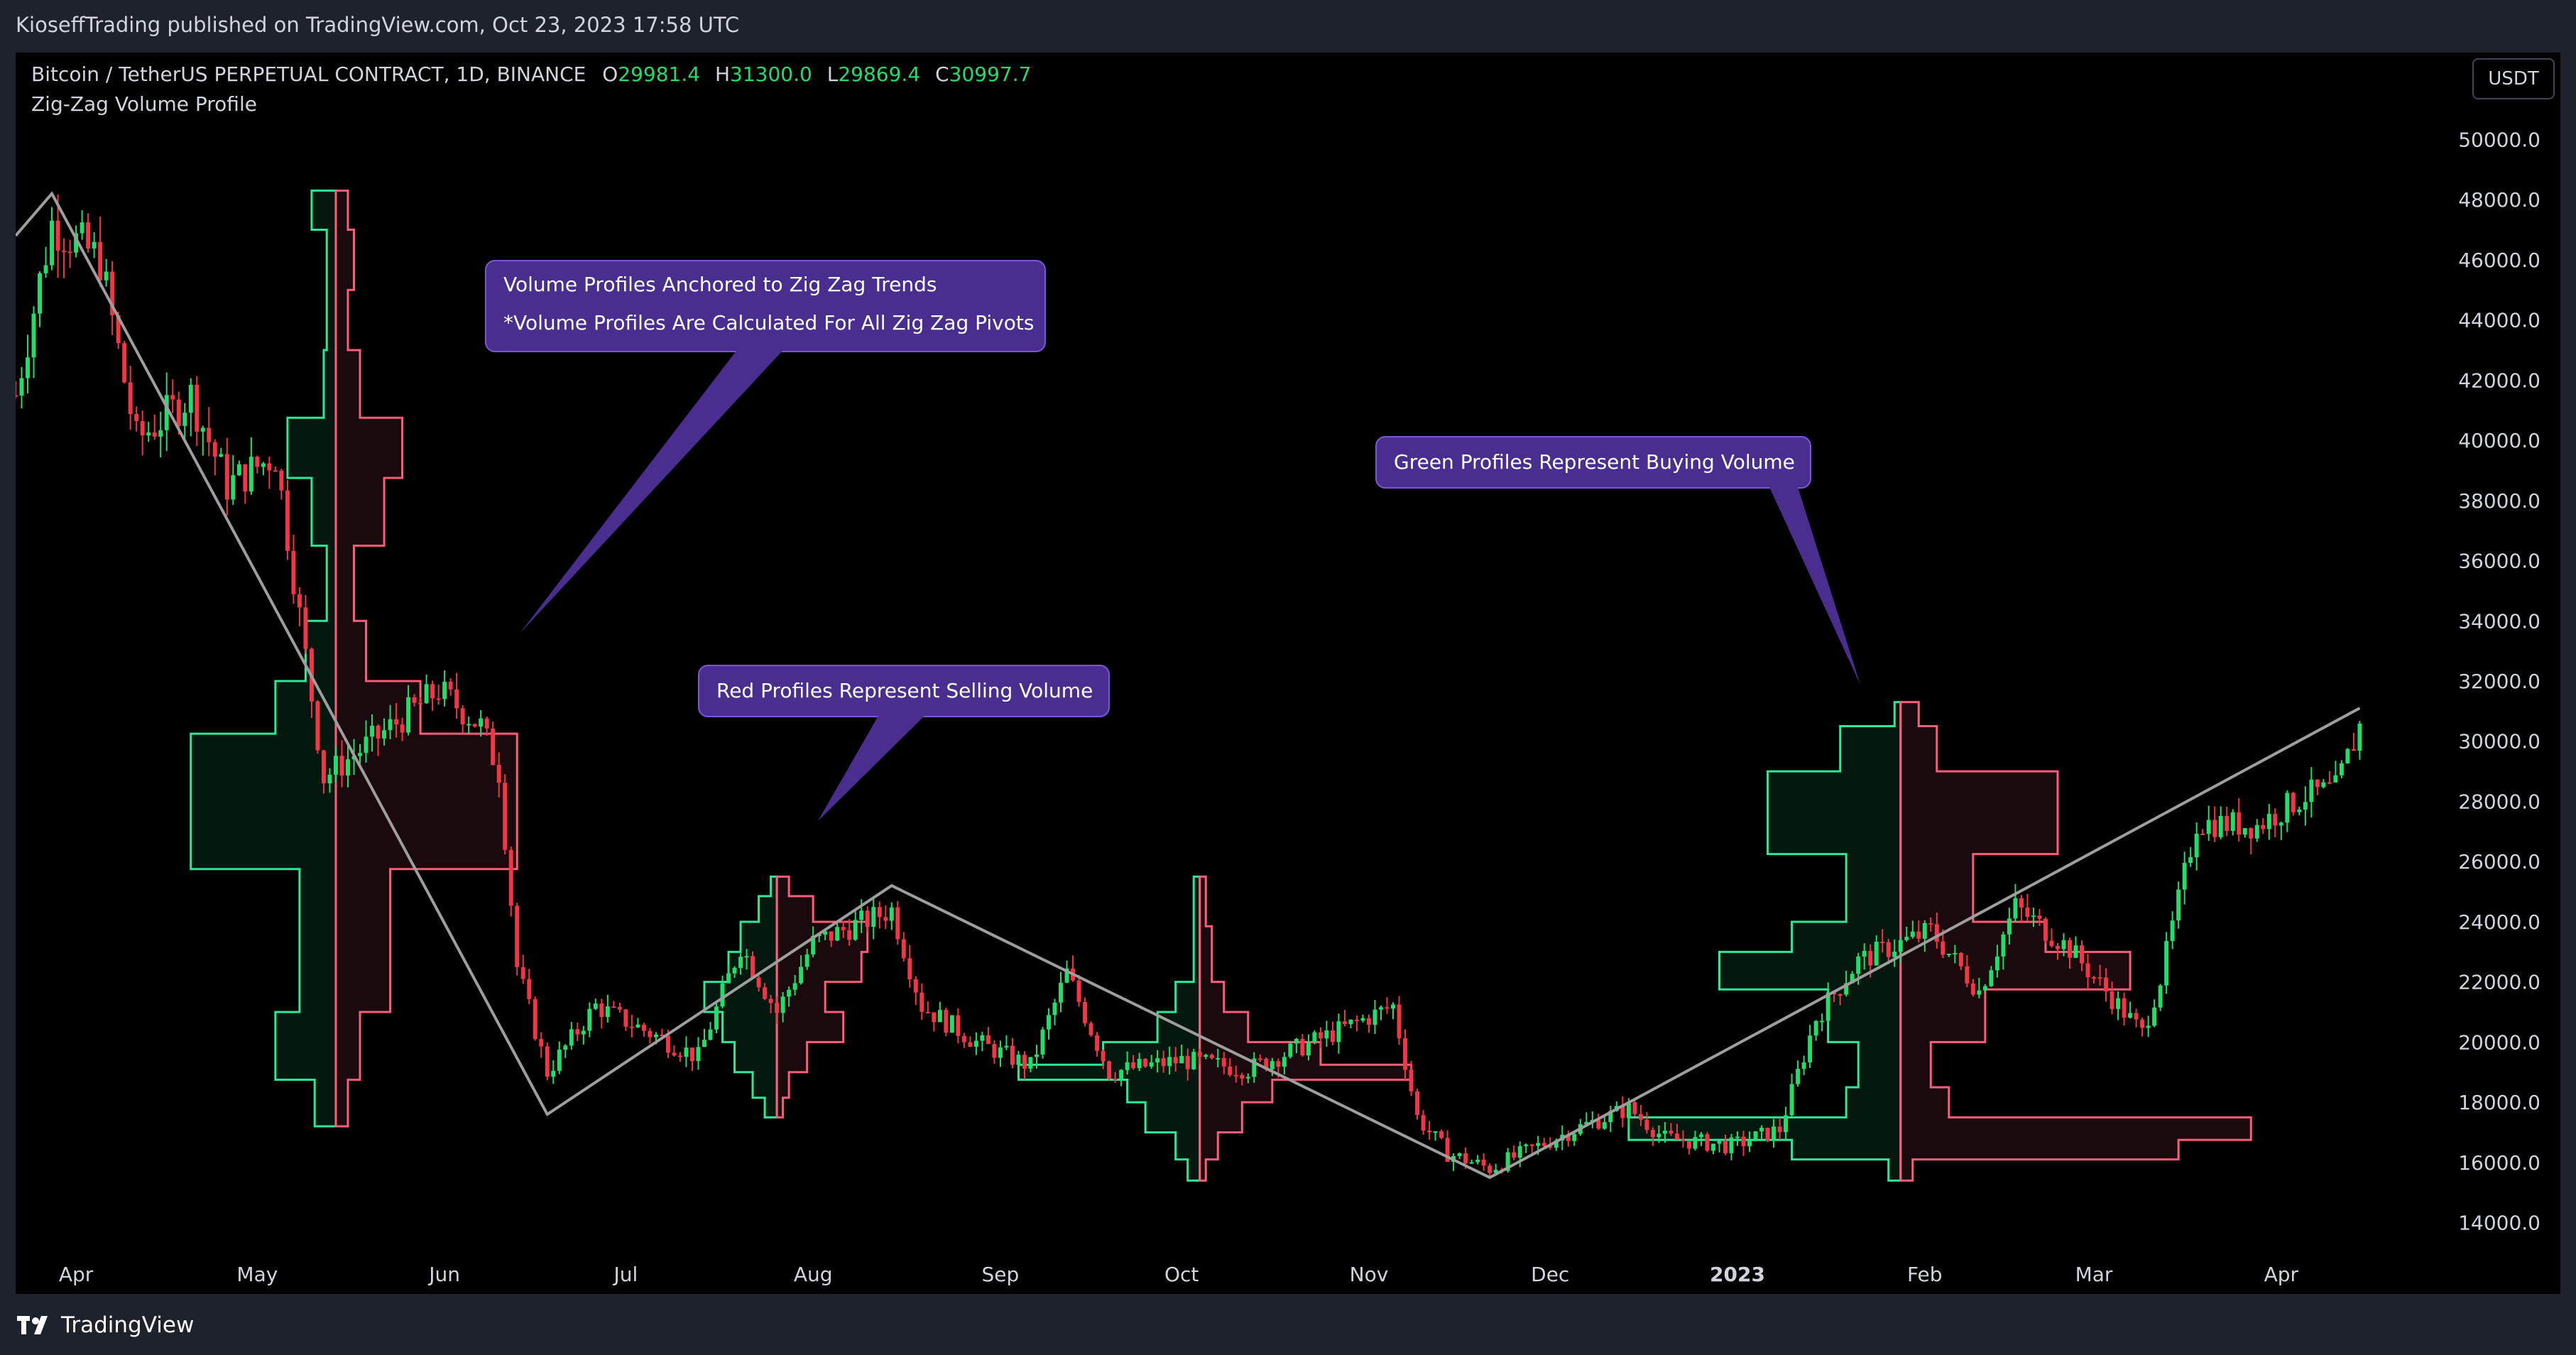  What do you see at coordinates (2513, 78) in the screenshot?
I see `currency-button: USDT` at bounding box center [2513, 78].